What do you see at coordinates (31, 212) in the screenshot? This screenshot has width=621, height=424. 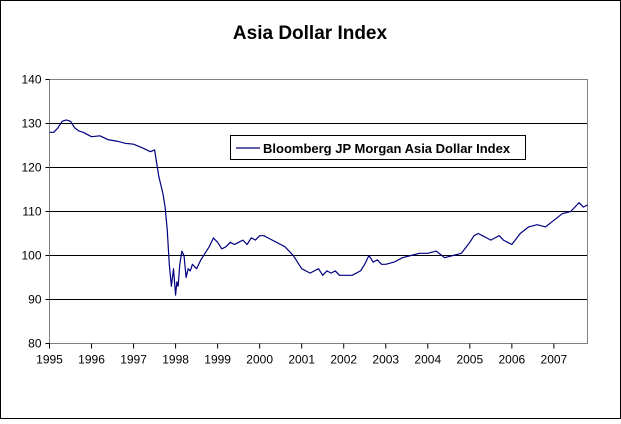 I see `y-tick-label: 110` at bounding box center [31, 212].